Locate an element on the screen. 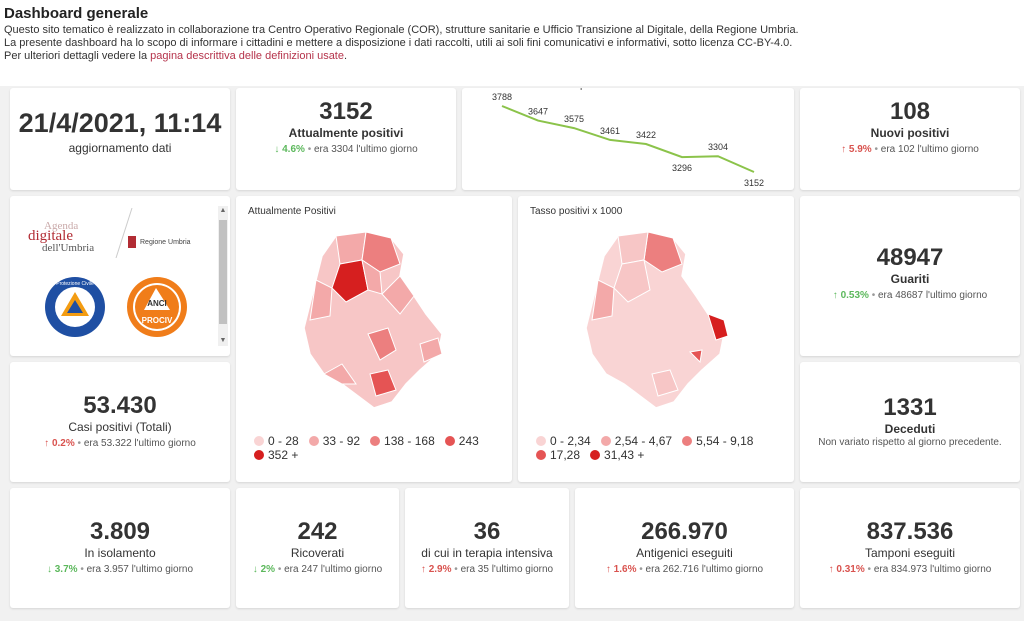  tamponi-label: Tamponi eseguiti is located at coordinates (910, 553).